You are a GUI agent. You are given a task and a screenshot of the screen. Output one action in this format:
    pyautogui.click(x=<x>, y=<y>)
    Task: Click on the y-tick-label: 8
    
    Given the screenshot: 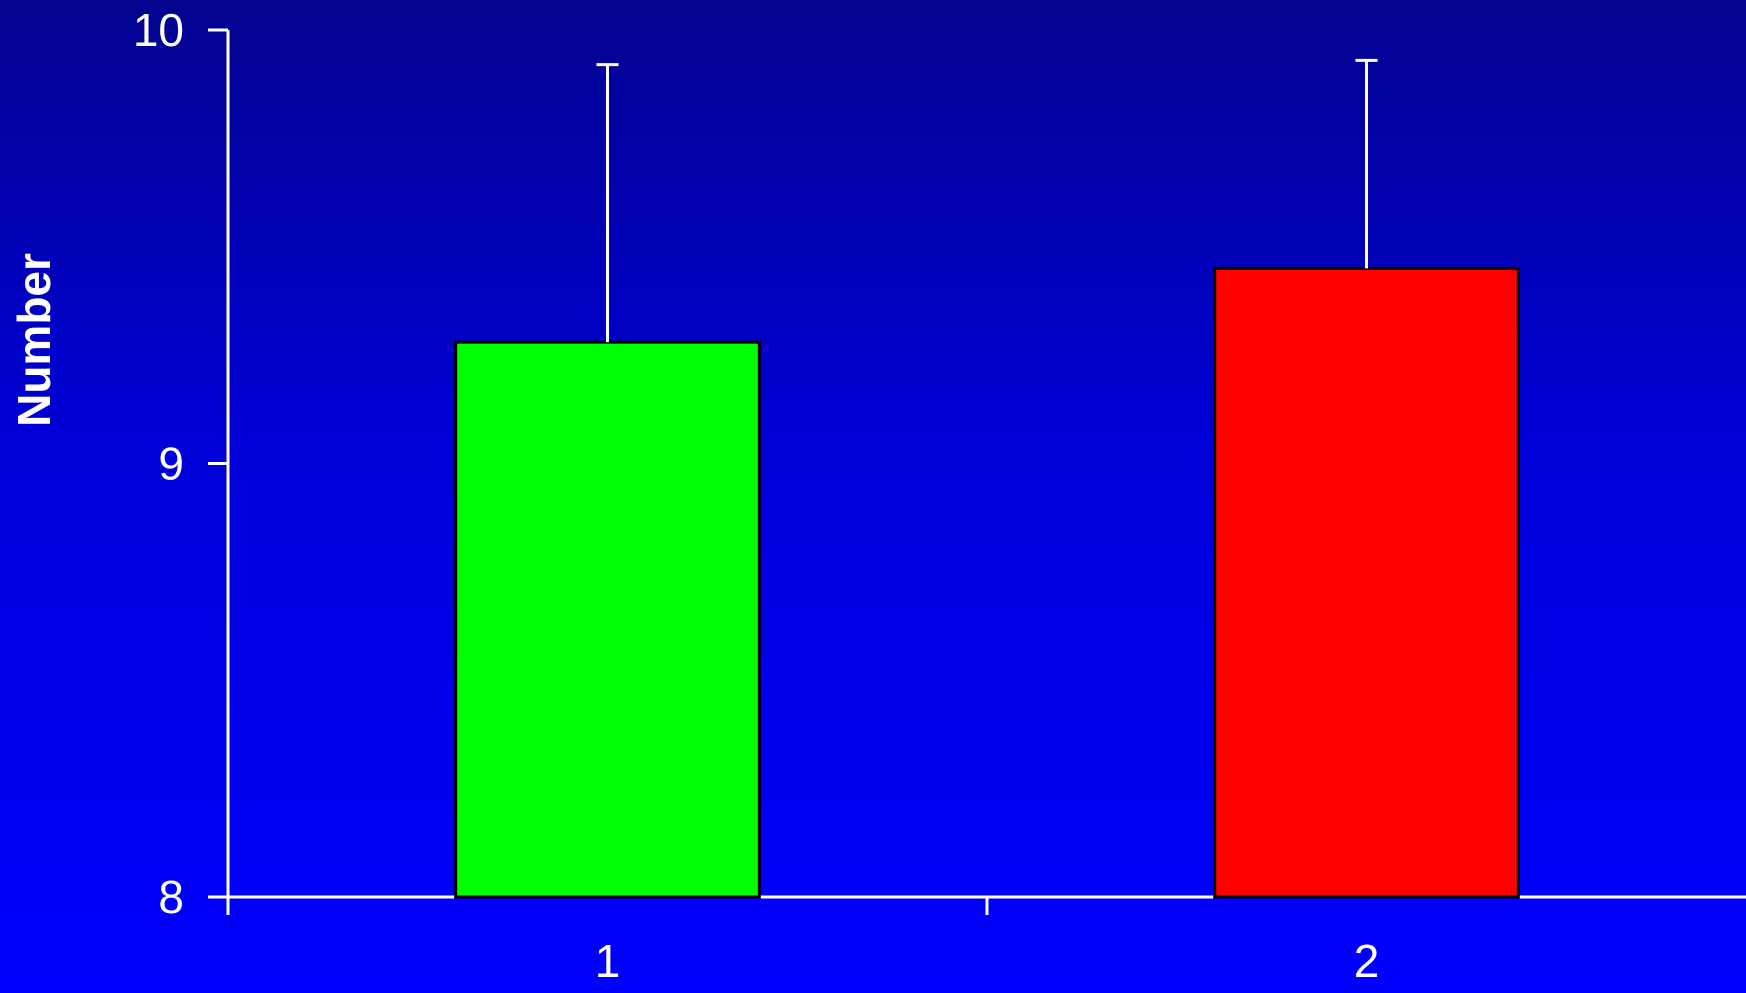 What is the action you would take?
    pyautogui.click(x=171, y=897)
    